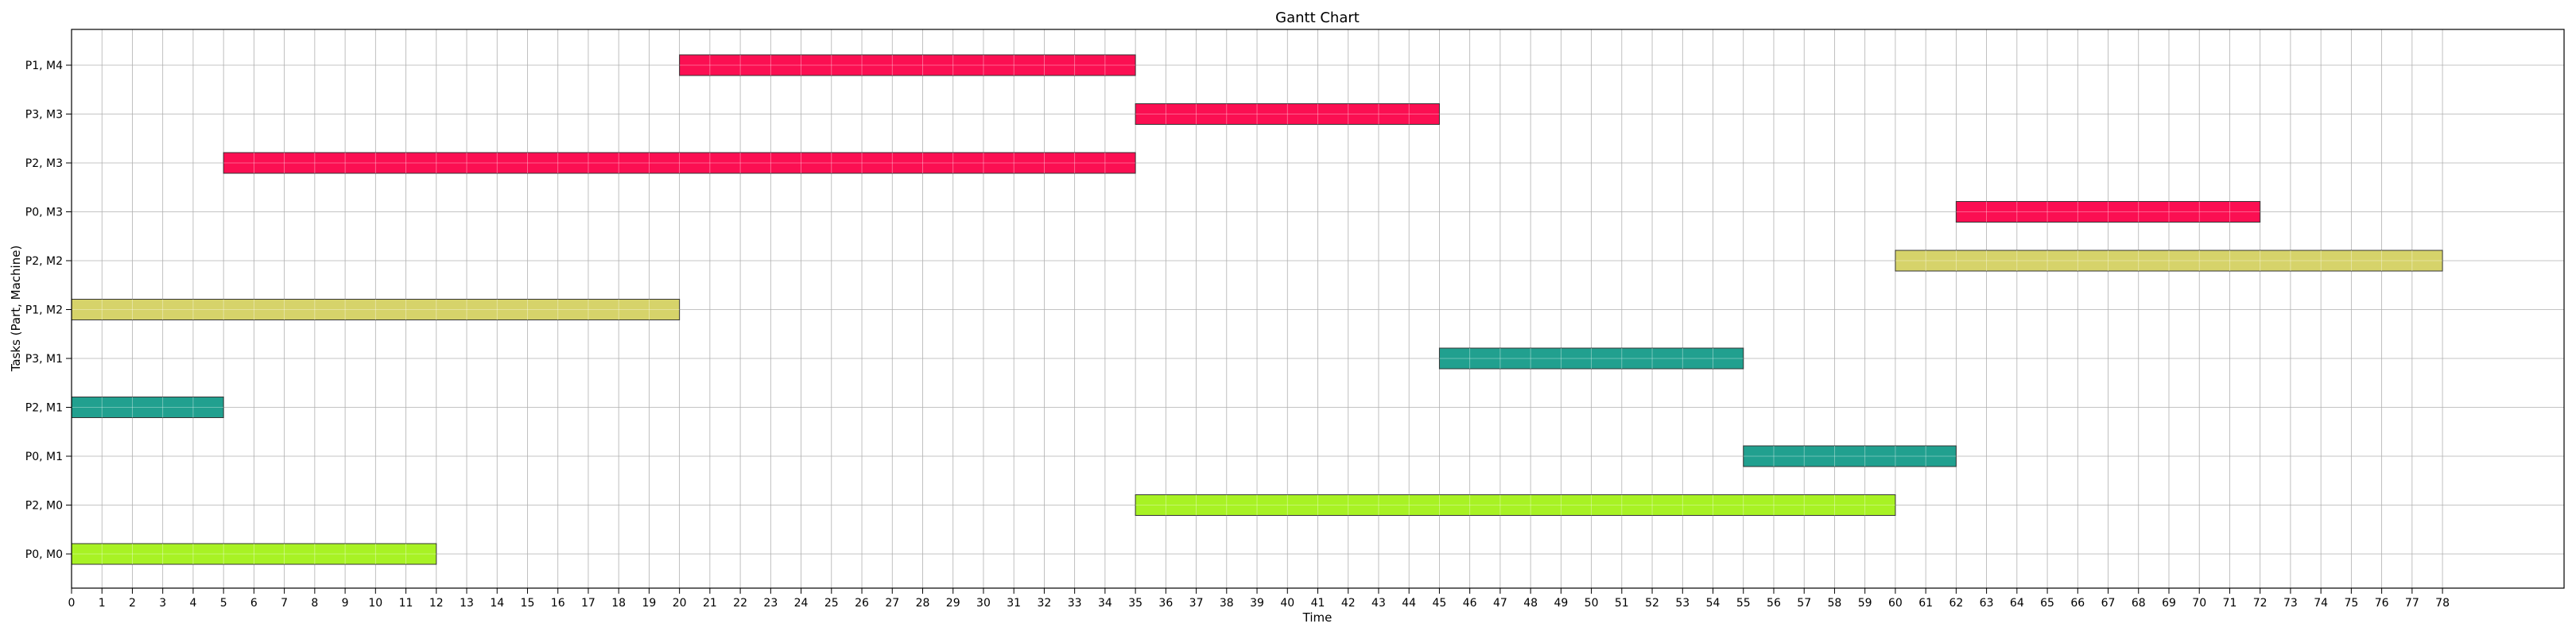 This screenshot has width=2576, height=639. What do you see at coordinates (72, 603) in the screenshot?
I see `x-tick-label: 0` at bounding box center [72, 603].